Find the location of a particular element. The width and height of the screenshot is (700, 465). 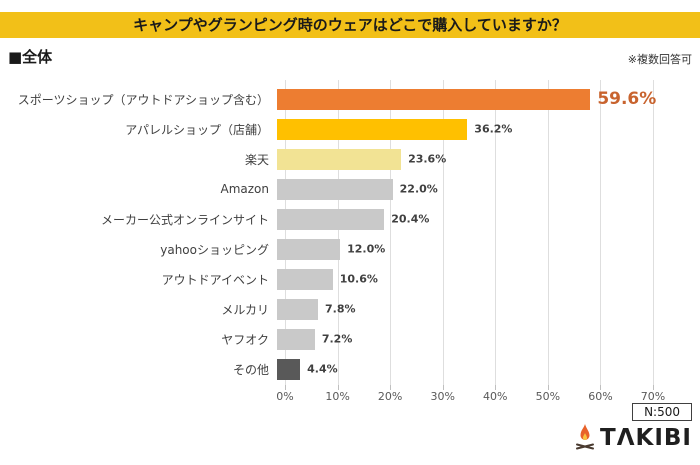

bar-zone: 36.2% is located at coordinates (461, 129).